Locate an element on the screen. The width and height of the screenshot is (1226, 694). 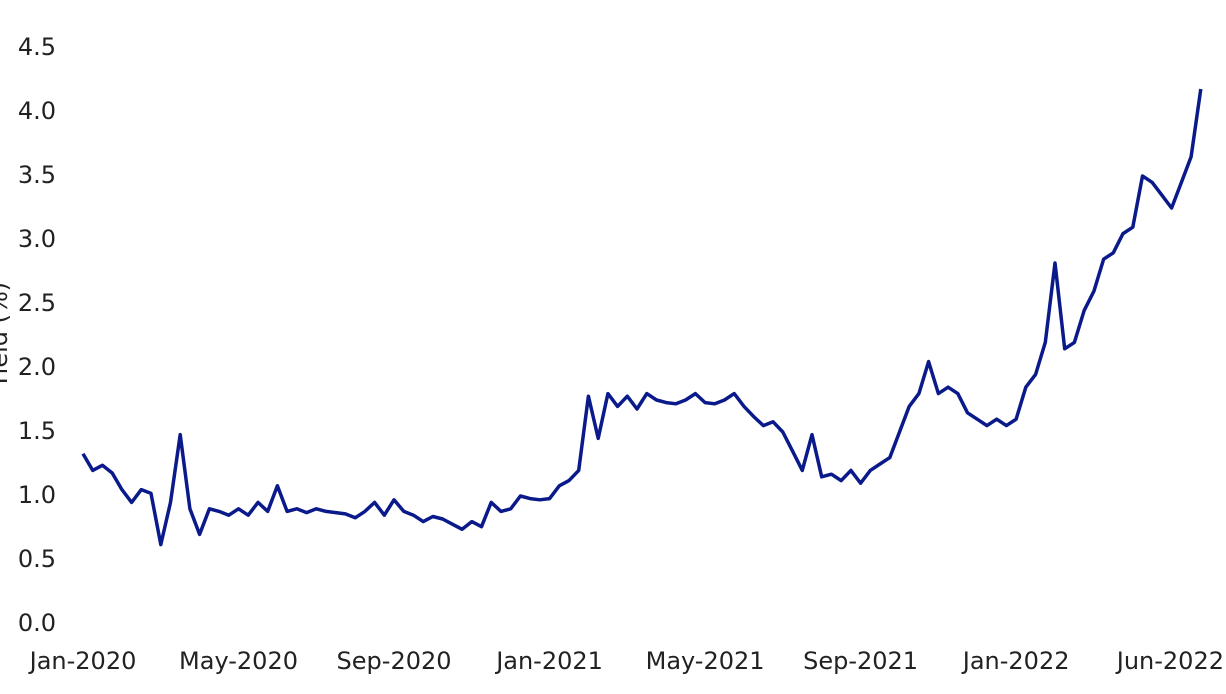
y-tick-label: 3.0 is located at coordinates (37, 239).